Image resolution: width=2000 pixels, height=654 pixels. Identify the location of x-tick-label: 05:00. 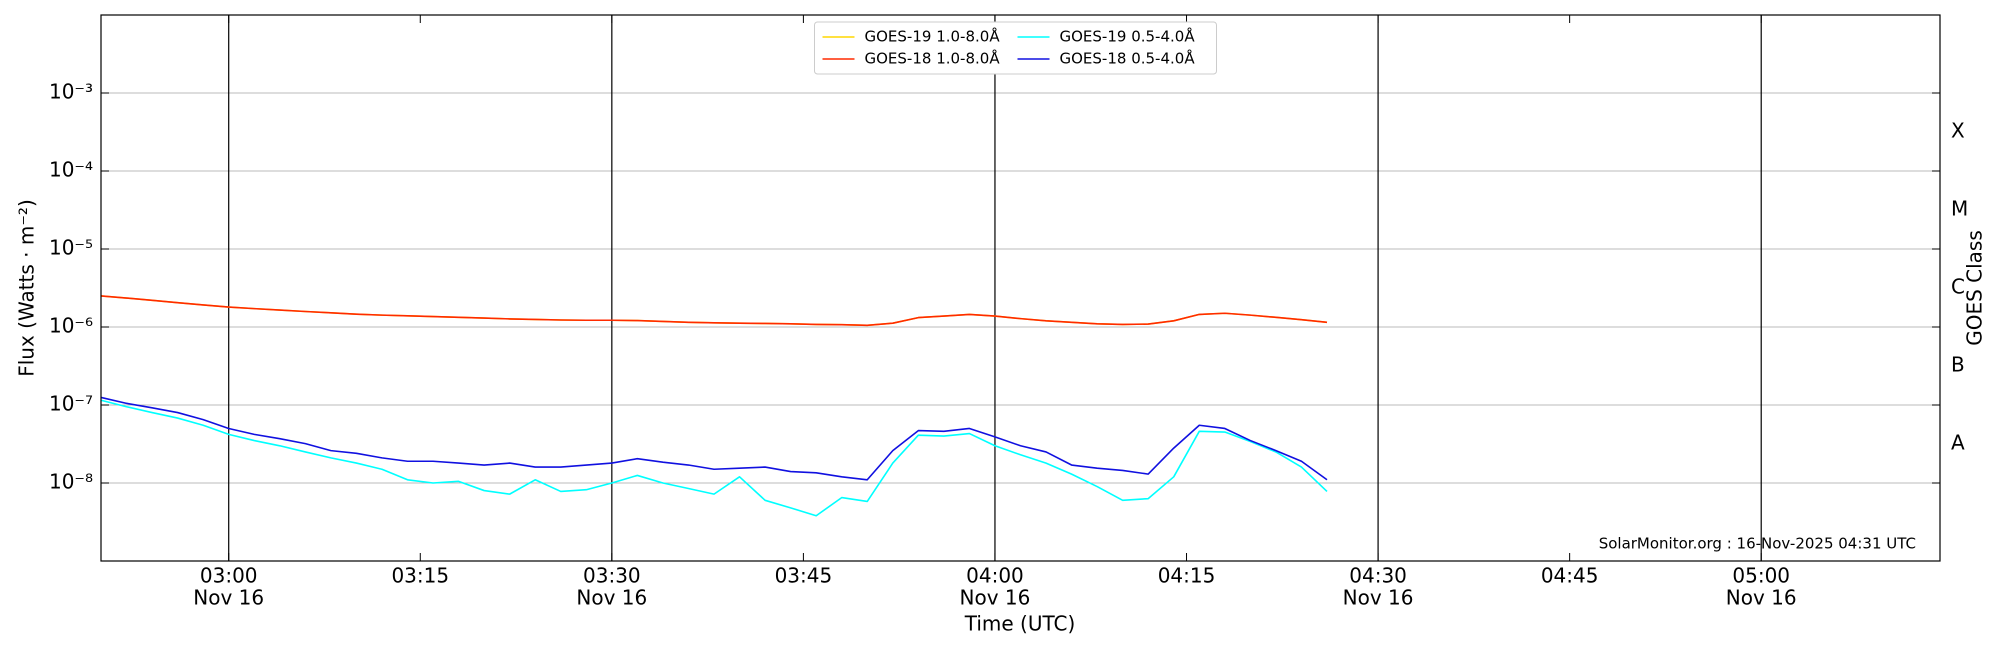
(1761, 576).